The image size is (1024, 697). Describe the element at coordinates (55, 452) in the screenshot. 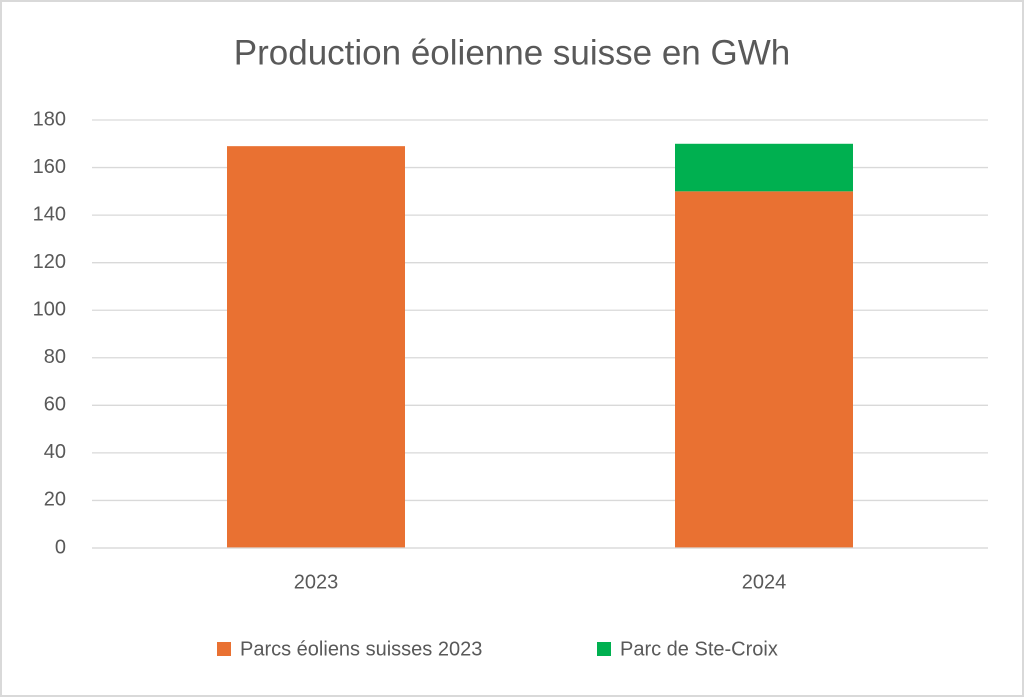

I see `y-tick-label: 40` at that location.